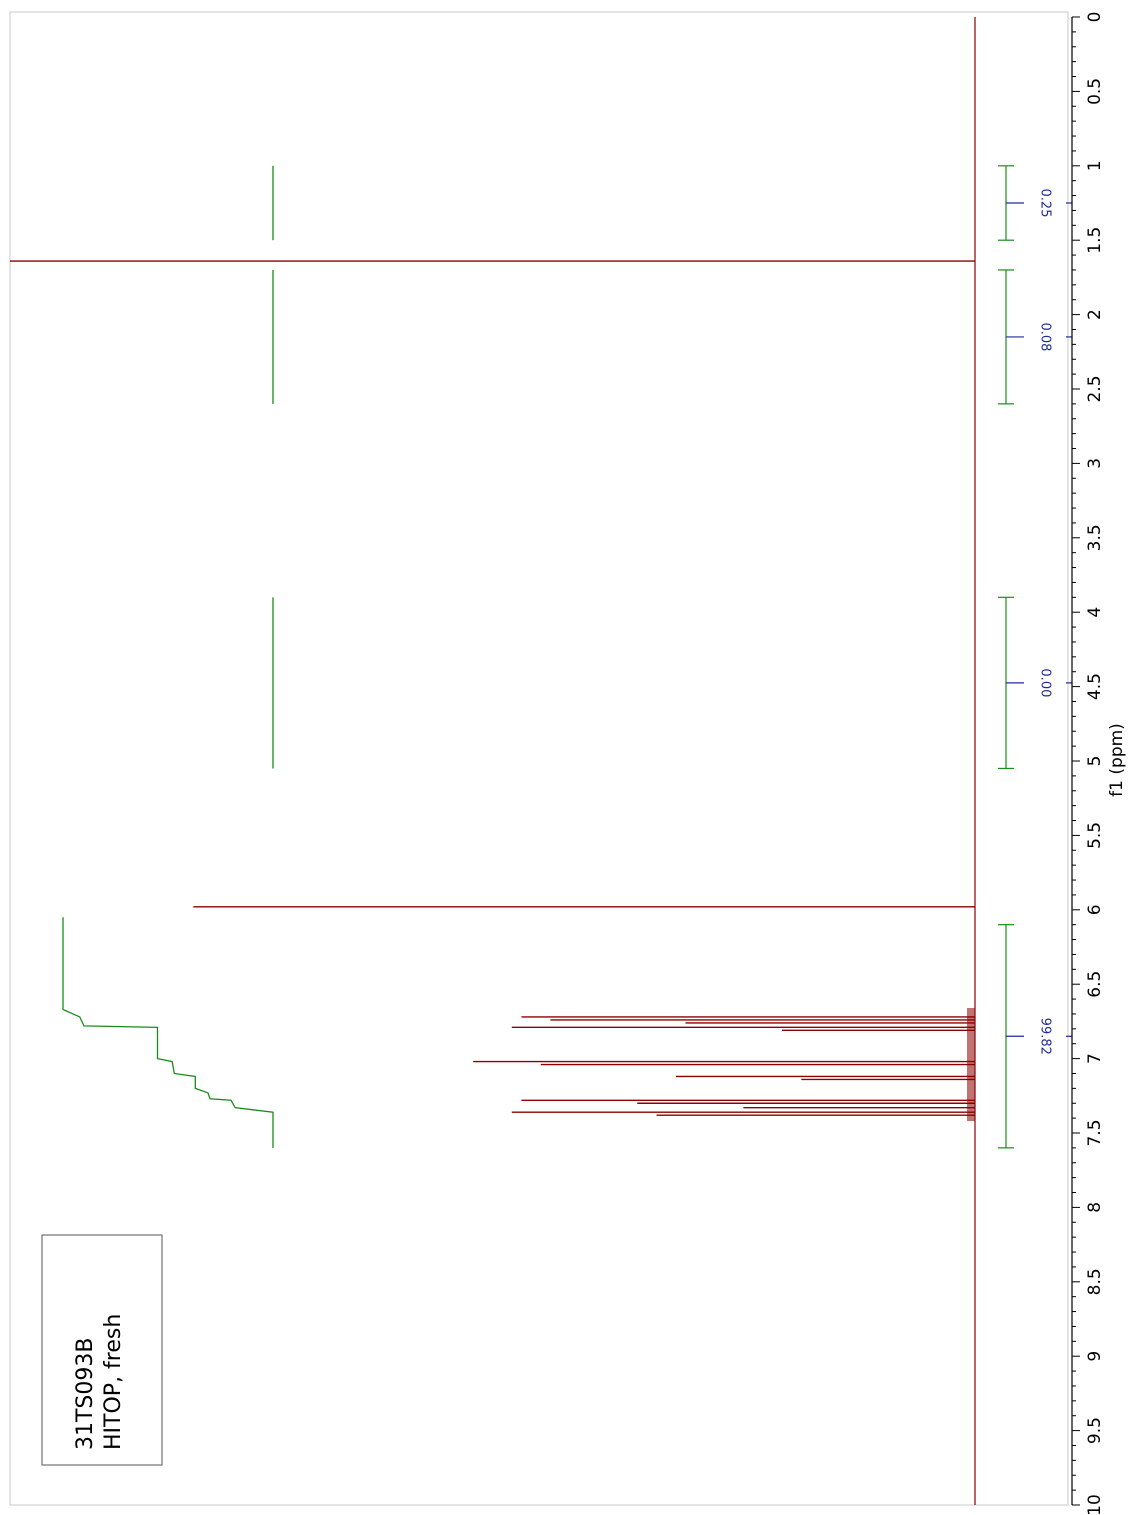 This screenshot has width=1132, height=1515. Describe the element at coordinates (1095, 314) in the screenshot. I see `tick-label: 2` at that location.